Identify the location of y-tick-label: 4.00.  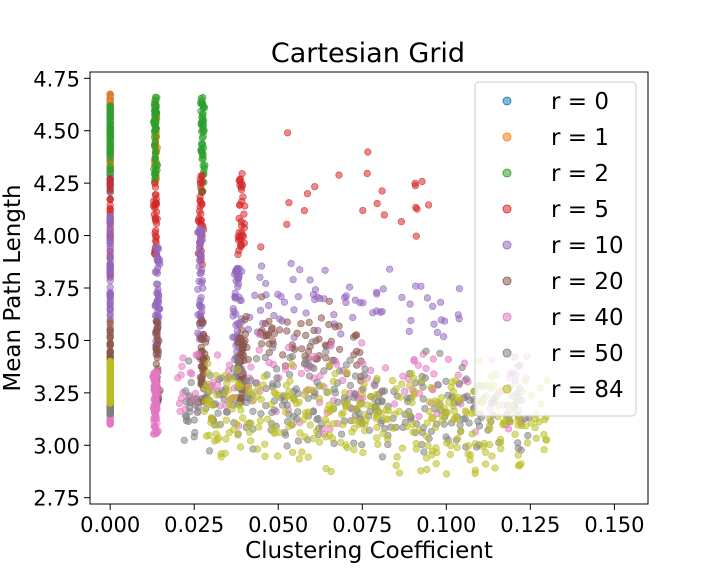
(56, 237).